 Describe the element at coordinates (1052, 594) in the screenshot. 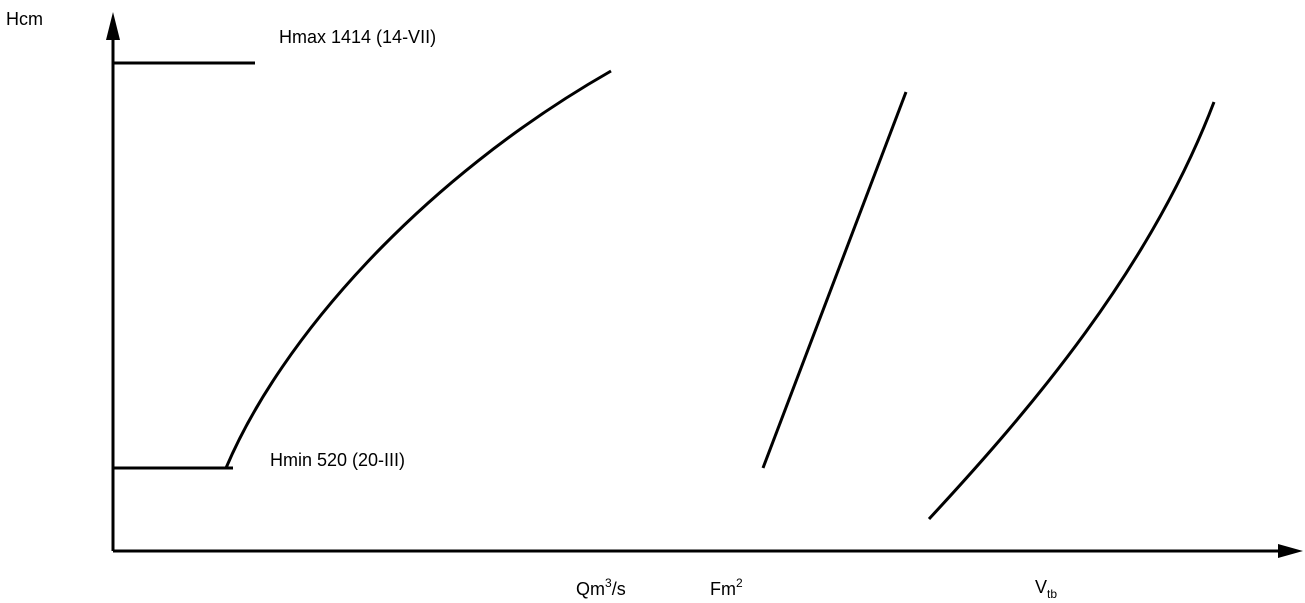

I see `v-axis-label-sub: tb` at that location.